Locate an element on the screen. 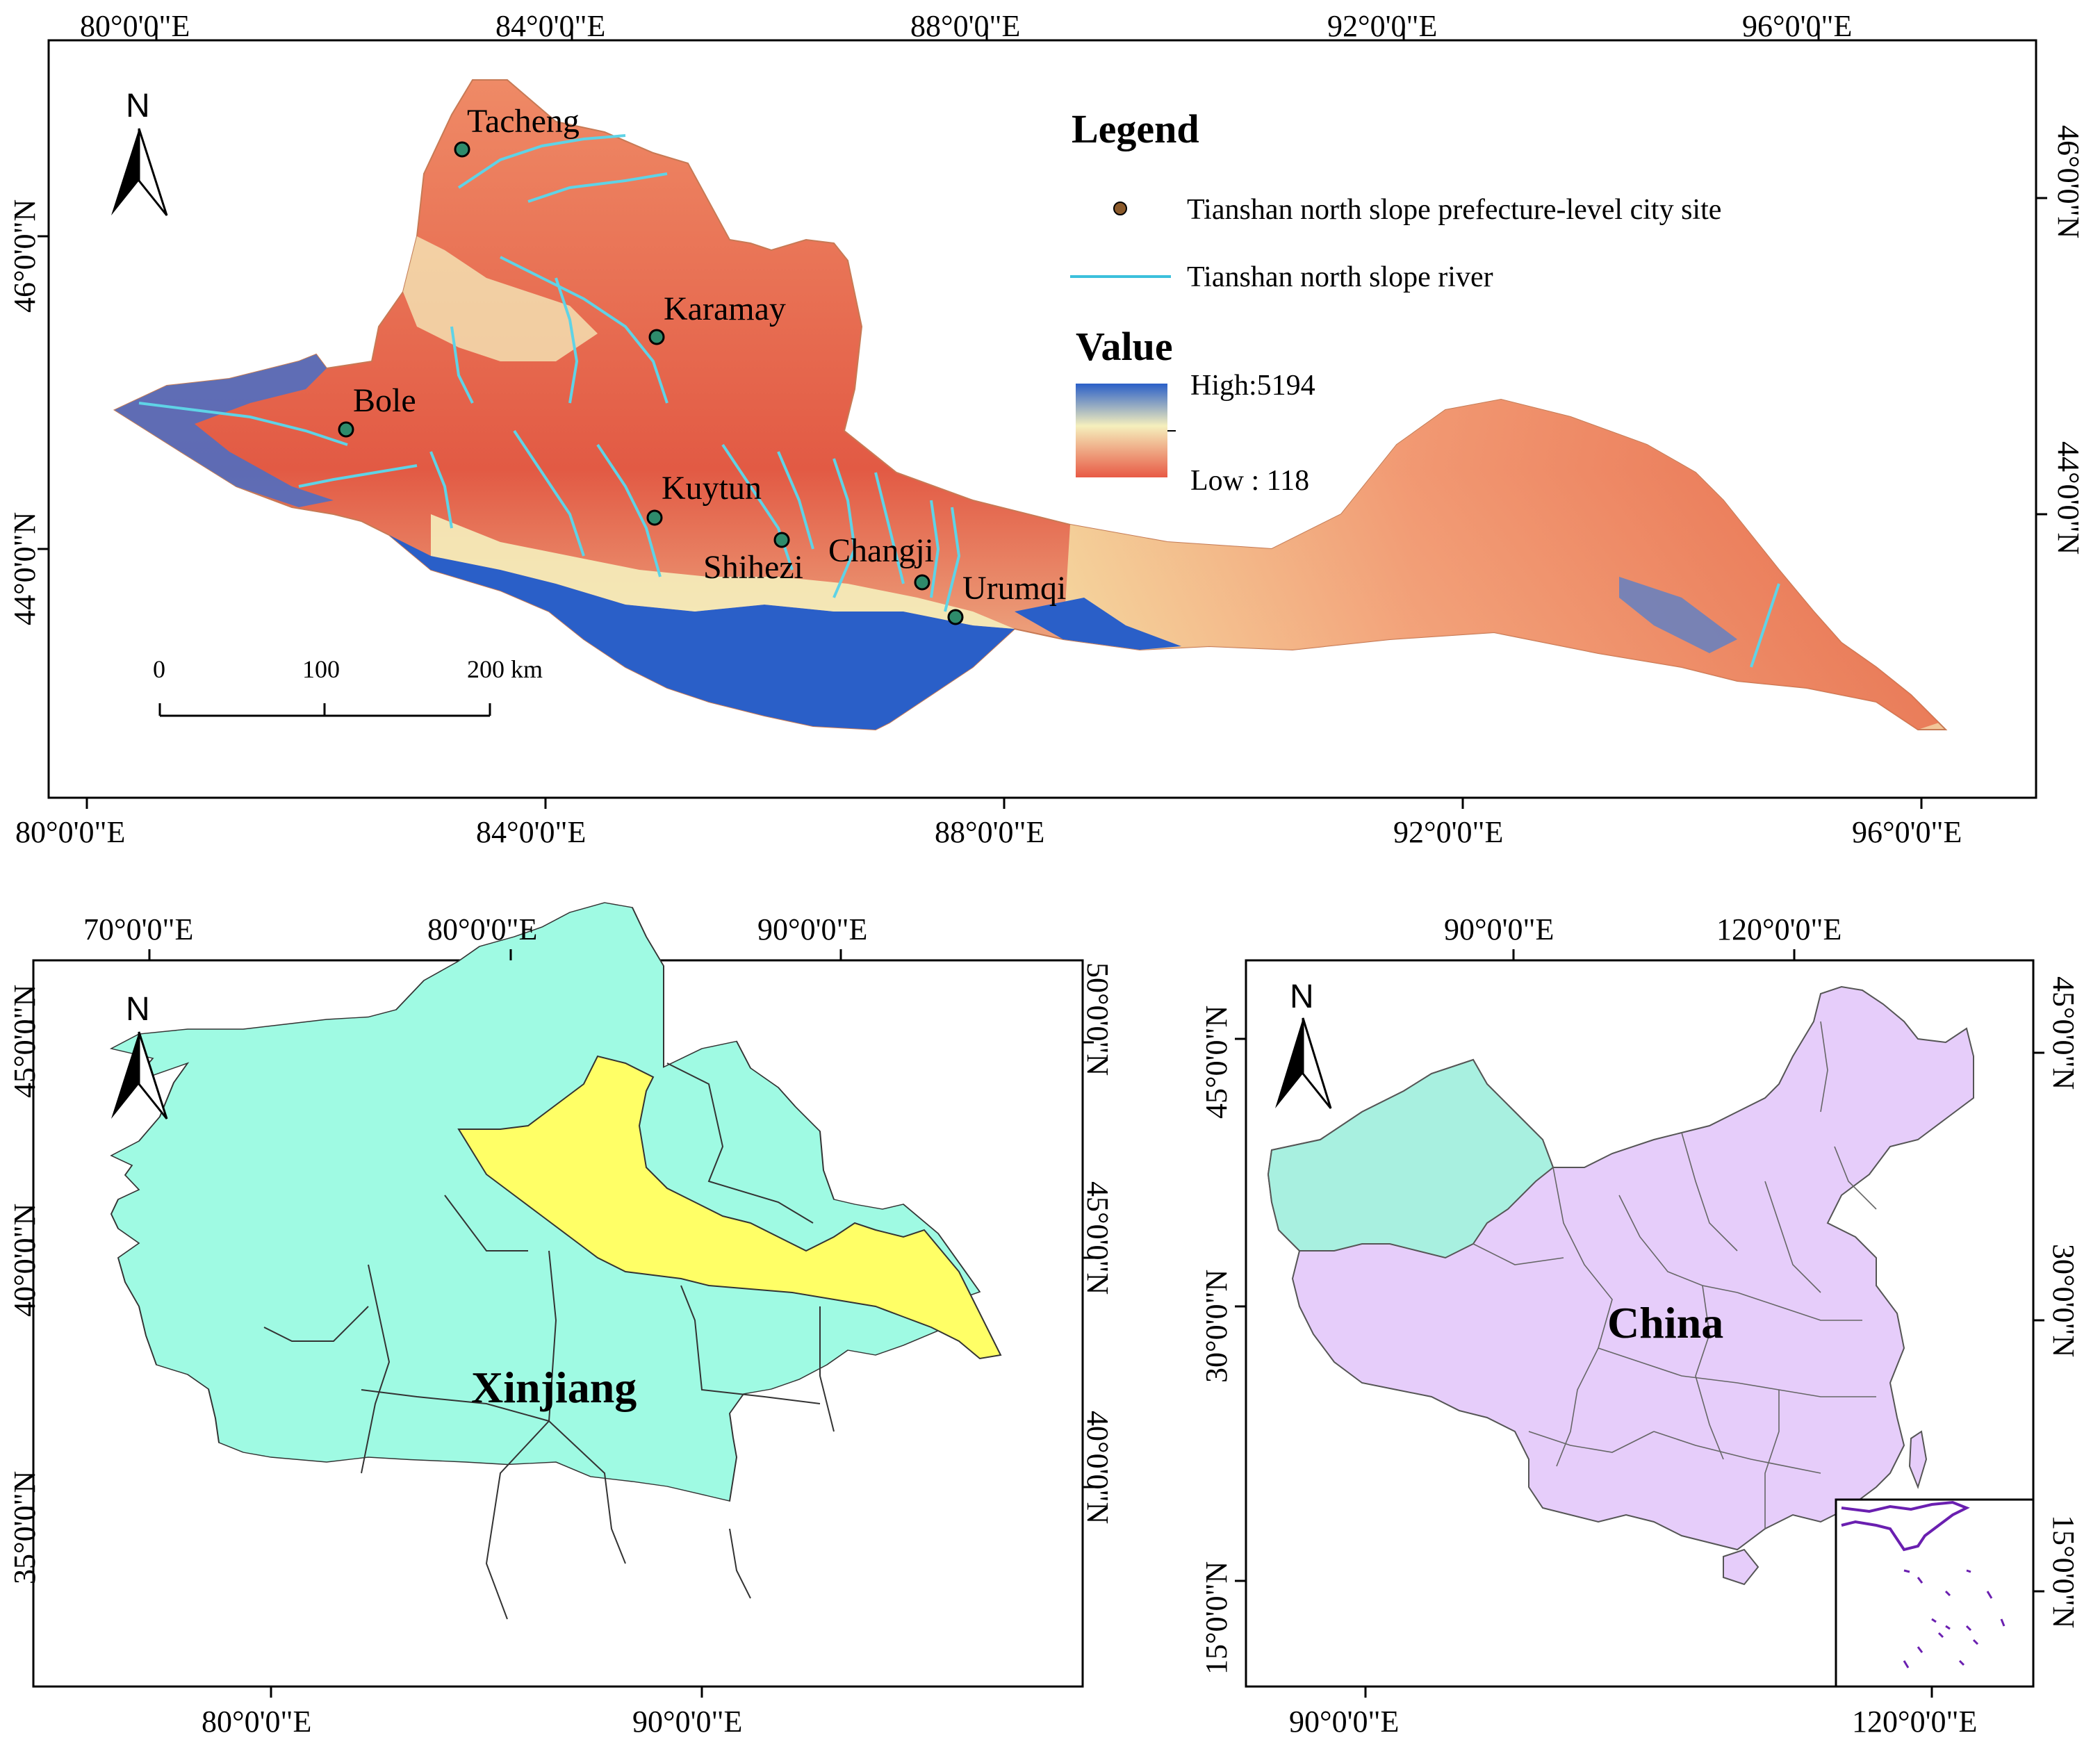  xinjiang-north-arrow: N is located at coordinates (140, 1055).